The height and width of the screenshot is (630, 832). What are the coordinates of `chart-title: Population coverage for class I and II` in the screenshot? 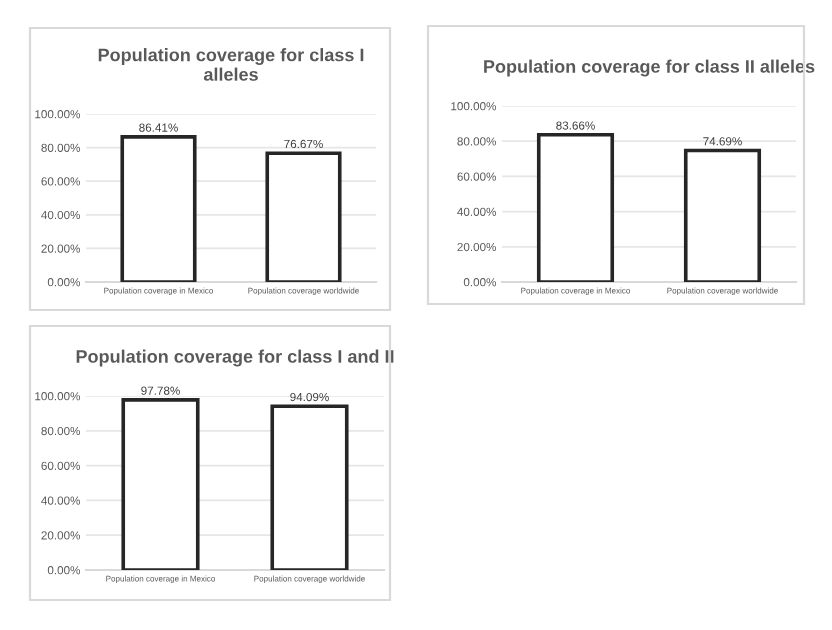 It's located at (235, 358).